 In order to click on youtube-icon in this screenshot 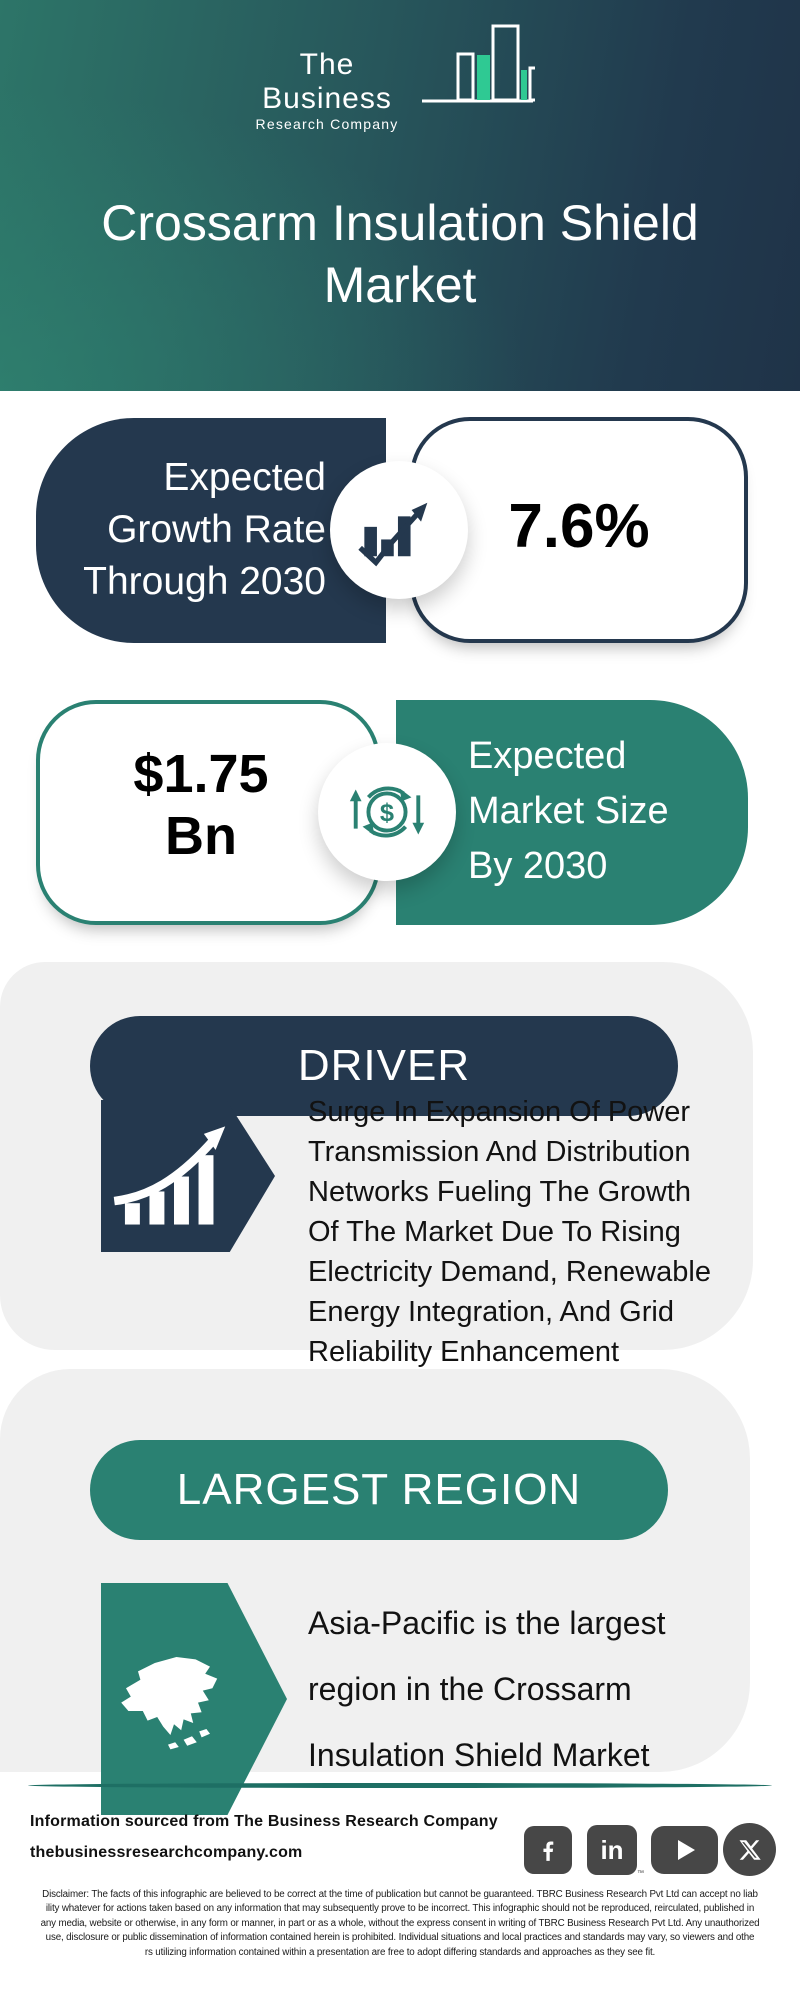, I will do `click(684, 1850)`.